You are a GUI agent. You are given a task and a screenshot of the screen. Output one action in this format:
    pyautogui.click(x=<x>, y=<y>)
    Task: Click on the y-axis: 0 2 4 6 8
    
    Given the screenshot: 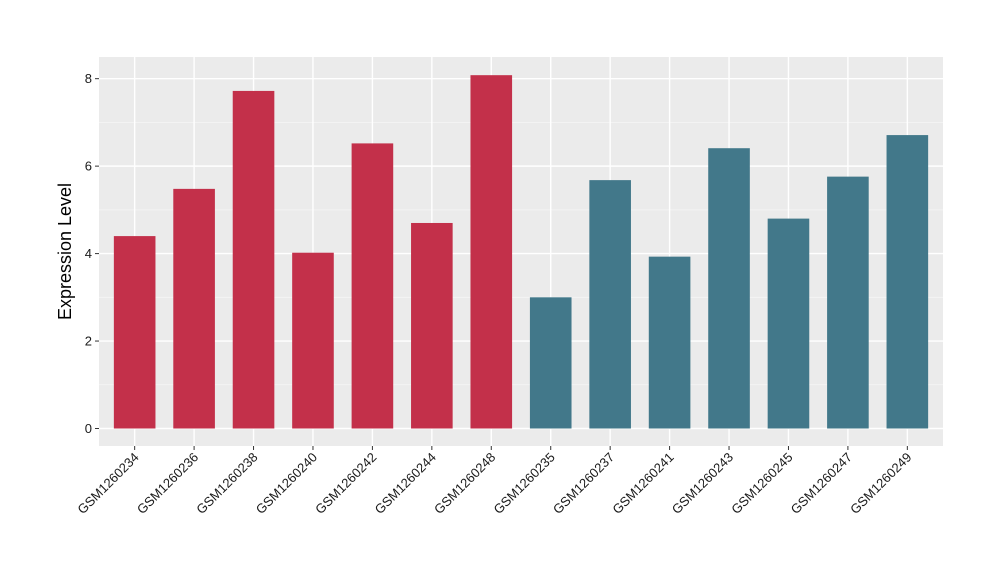 What is the action you would take?
    pyautogui.click(x=92, y=253)
    